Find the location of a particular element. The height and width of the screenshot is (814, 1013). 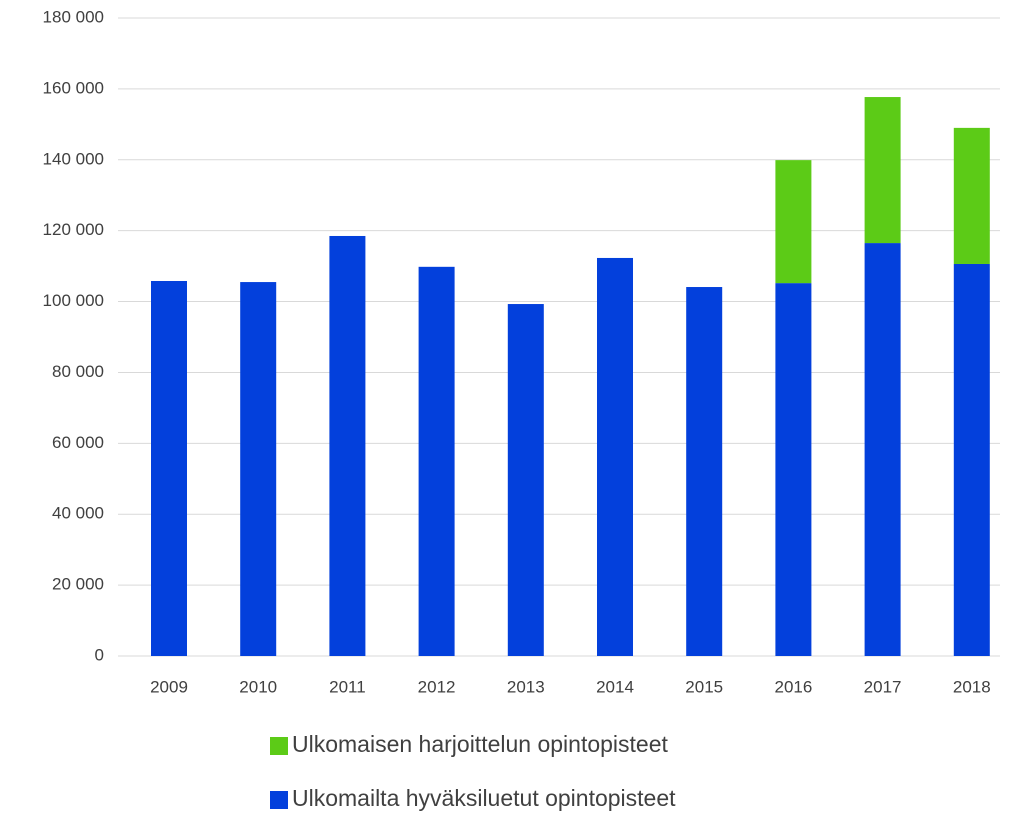

x-tick-label: 2010 is located at coordinates (258, 686).